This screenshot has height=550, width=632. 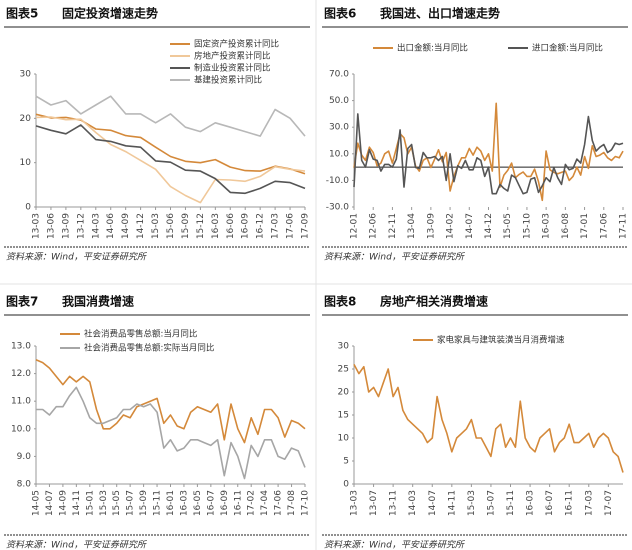 I want to click on x-tick-label: 16-08, so click(x=566, y=226).